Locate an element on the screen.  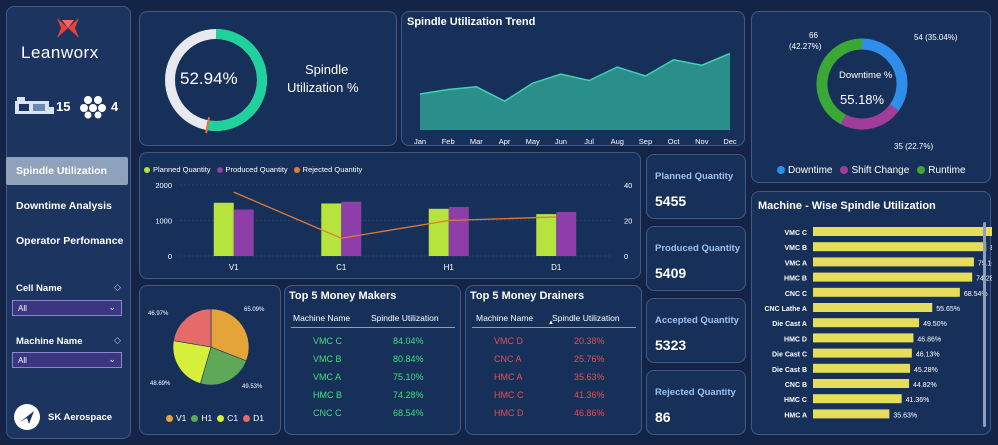
legend-shift-change: Shift Change is located at coordinates (874, 170).